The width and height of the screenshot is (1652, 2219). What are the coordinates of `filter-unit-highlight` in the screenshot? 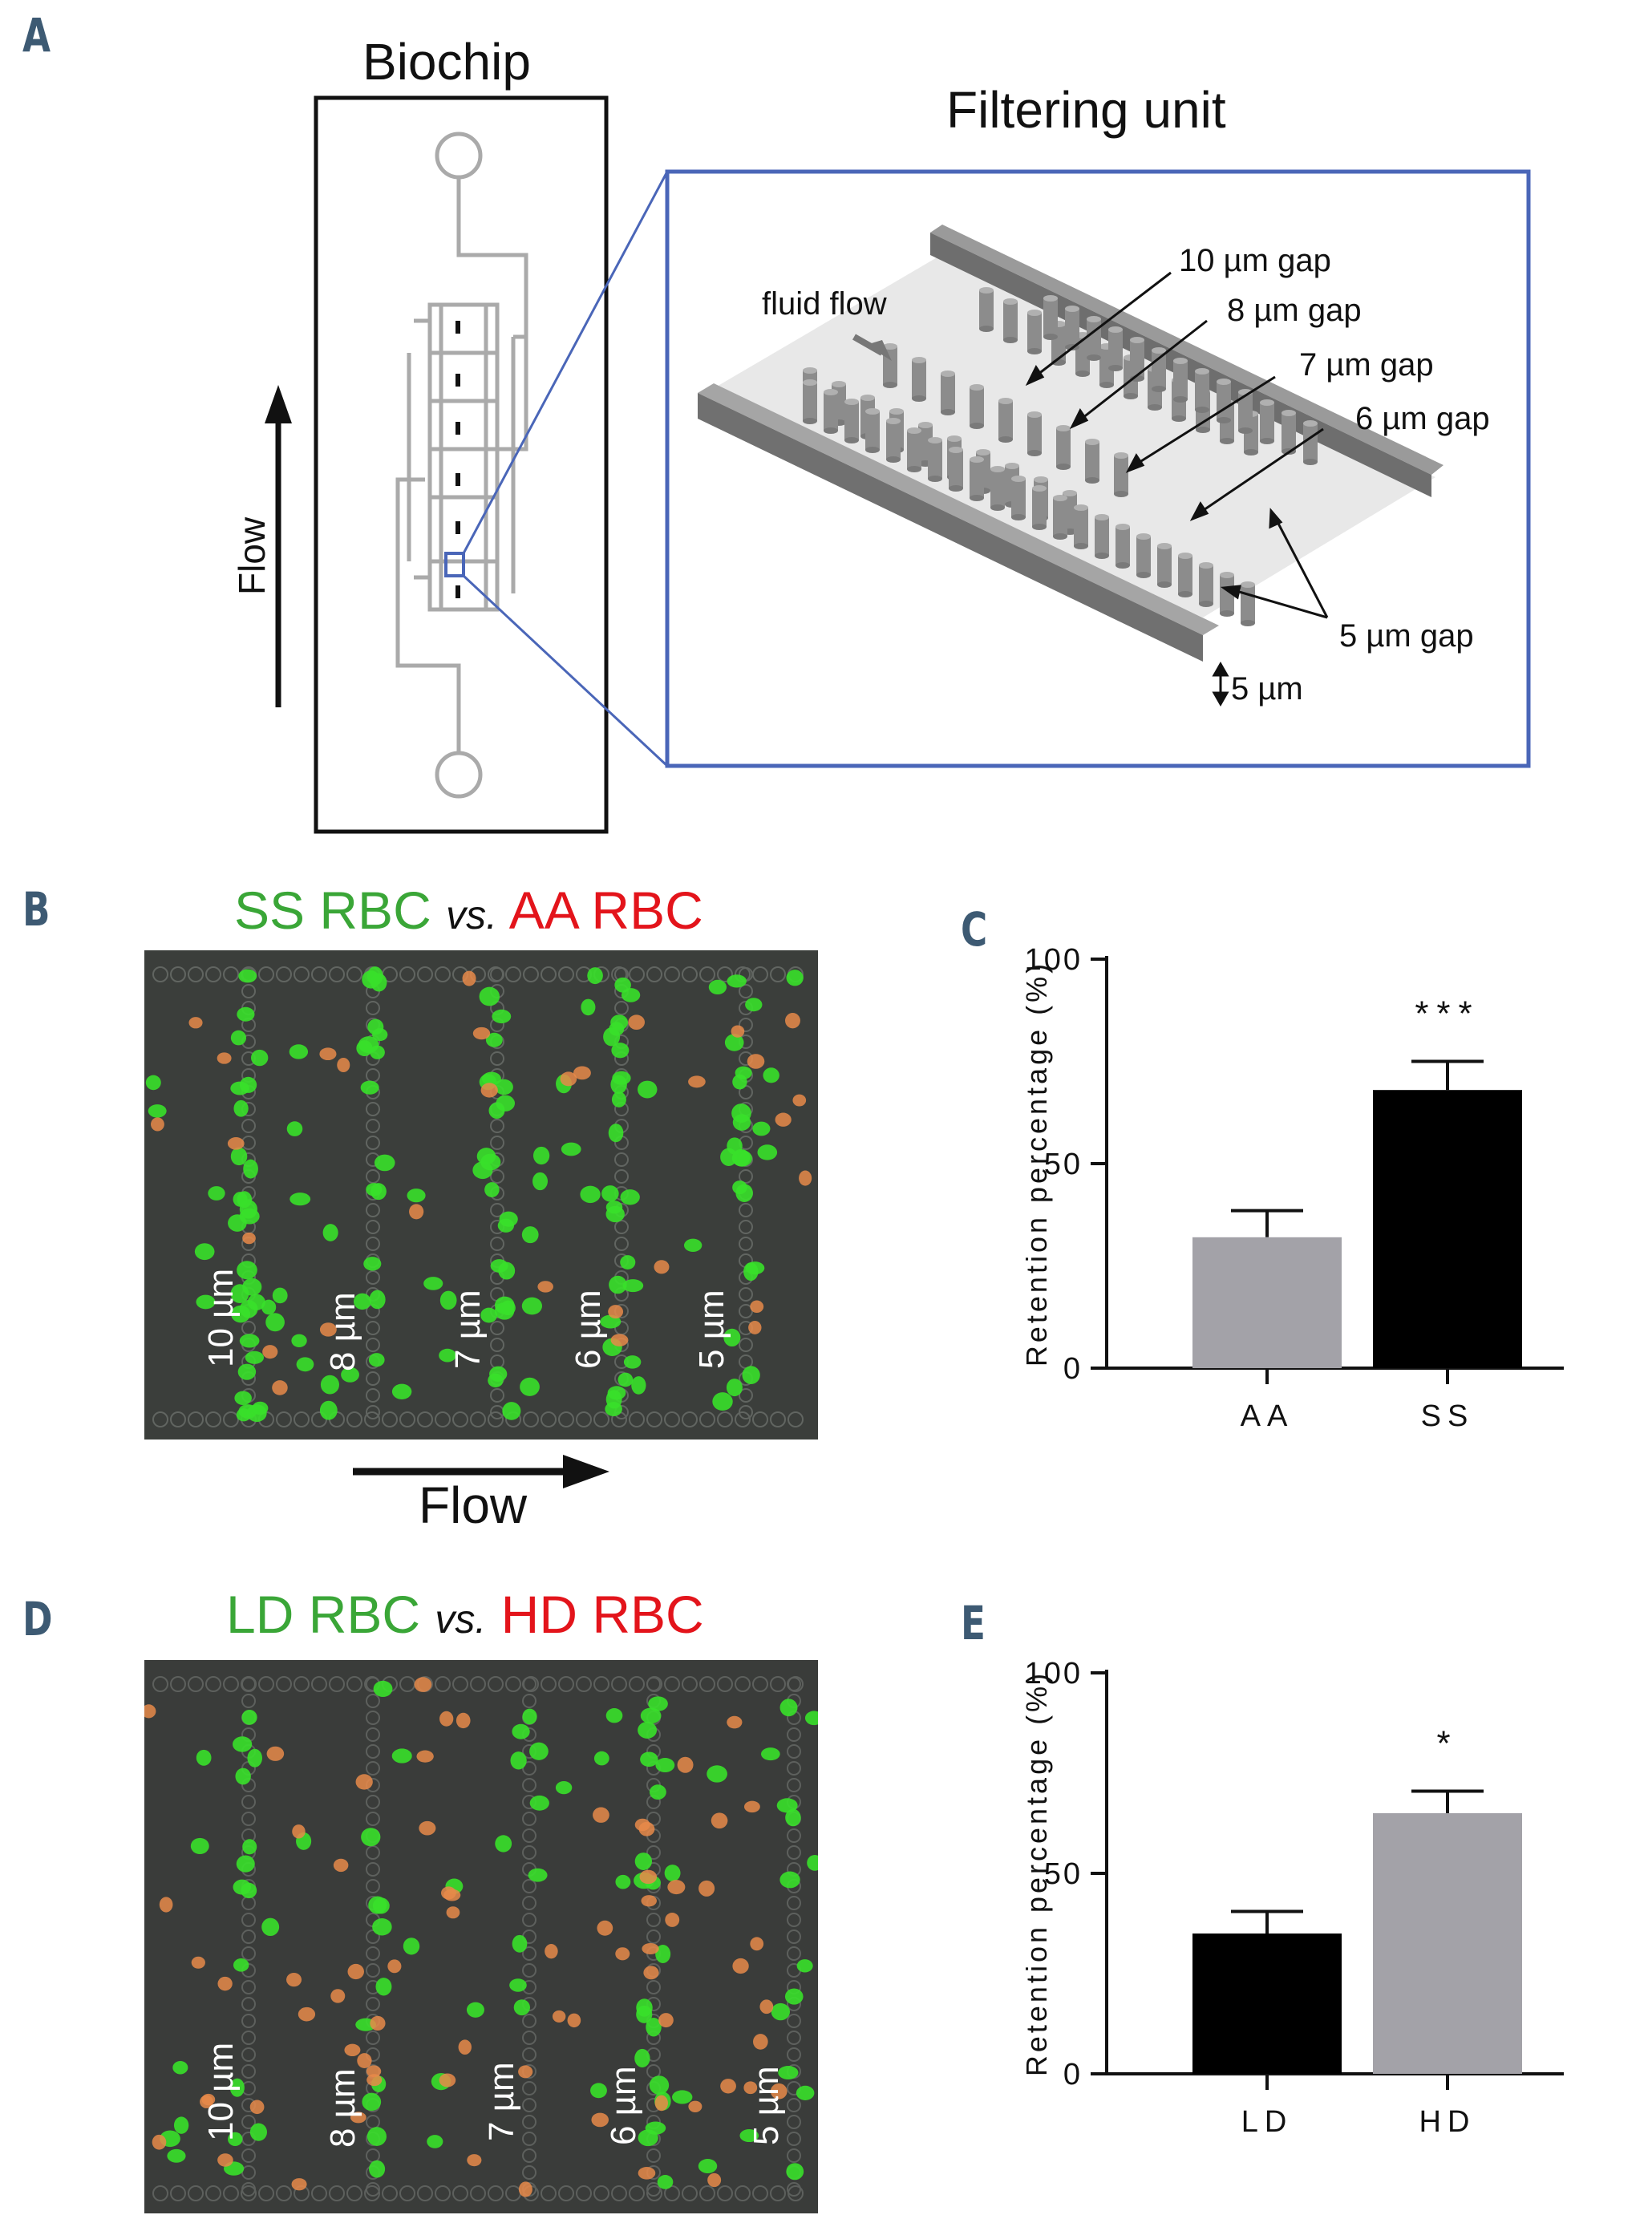 It's located at (454, 564).